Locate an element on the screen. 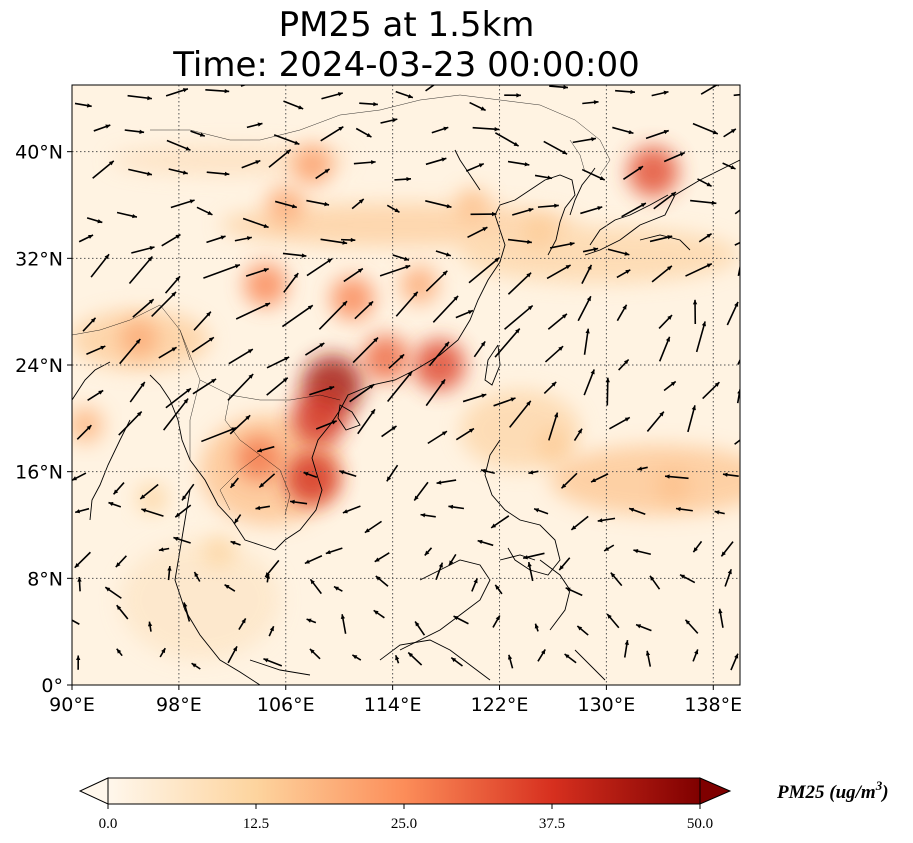 This screenshot has height=843, width=913. lon-tick-label: 138°E is located at coordinates (713, 705).